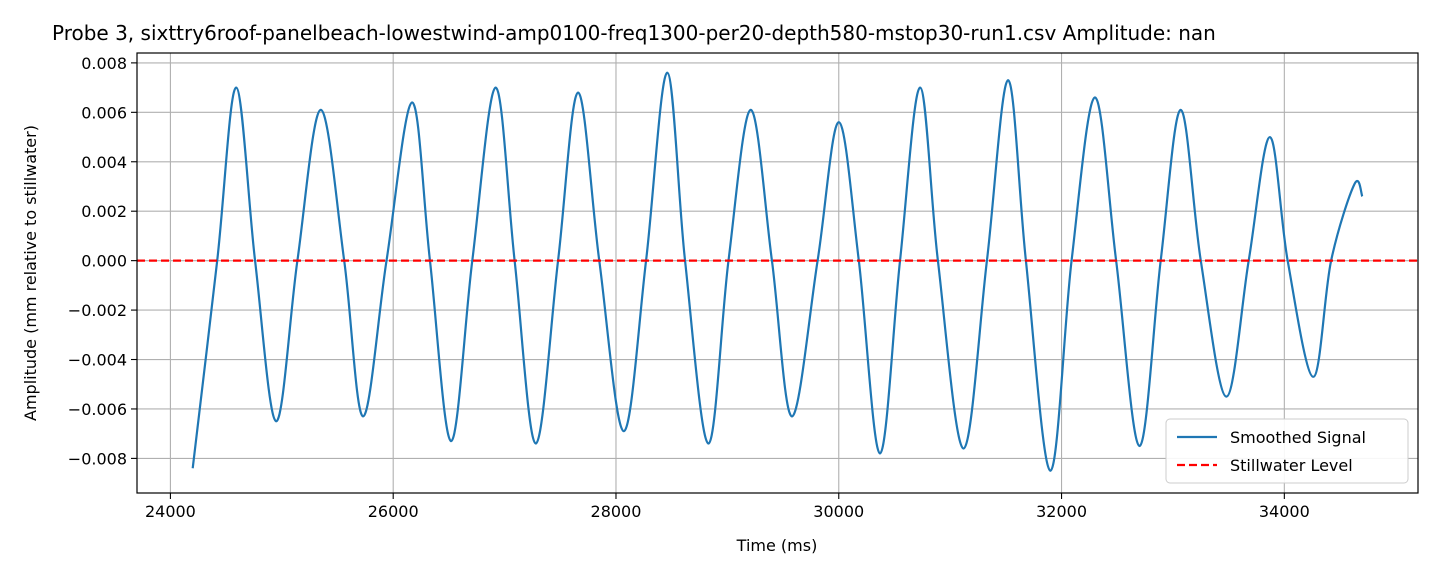  What do you see at coordinates (616, 511) in the screenshot?
I see `x-tick-label: 28000` at bounding box center [616, 511].